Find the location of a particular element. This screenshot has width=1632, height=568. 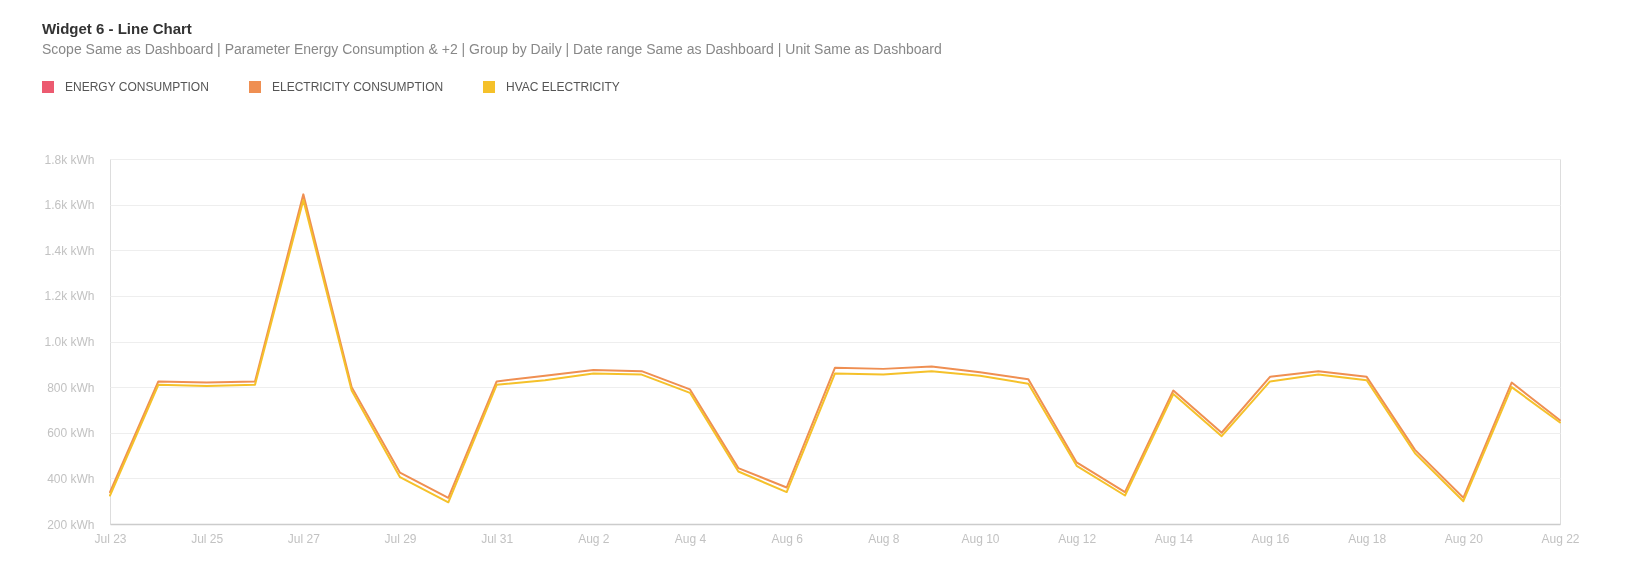

y-tick-label: 1.0k kWh is located at coordinates (69, 342).